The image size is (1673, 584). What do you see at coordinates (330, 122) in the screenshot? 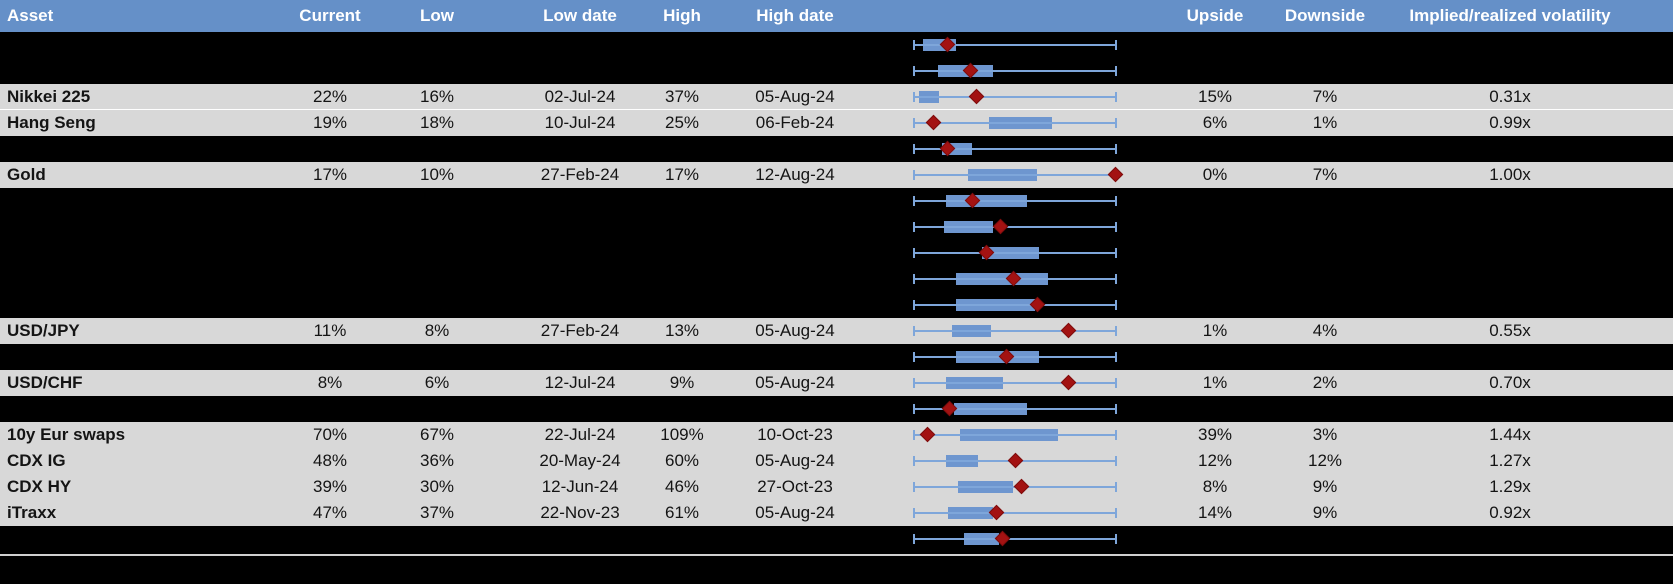
I see `current-cell: 19%` at bounding box center [330, 122].